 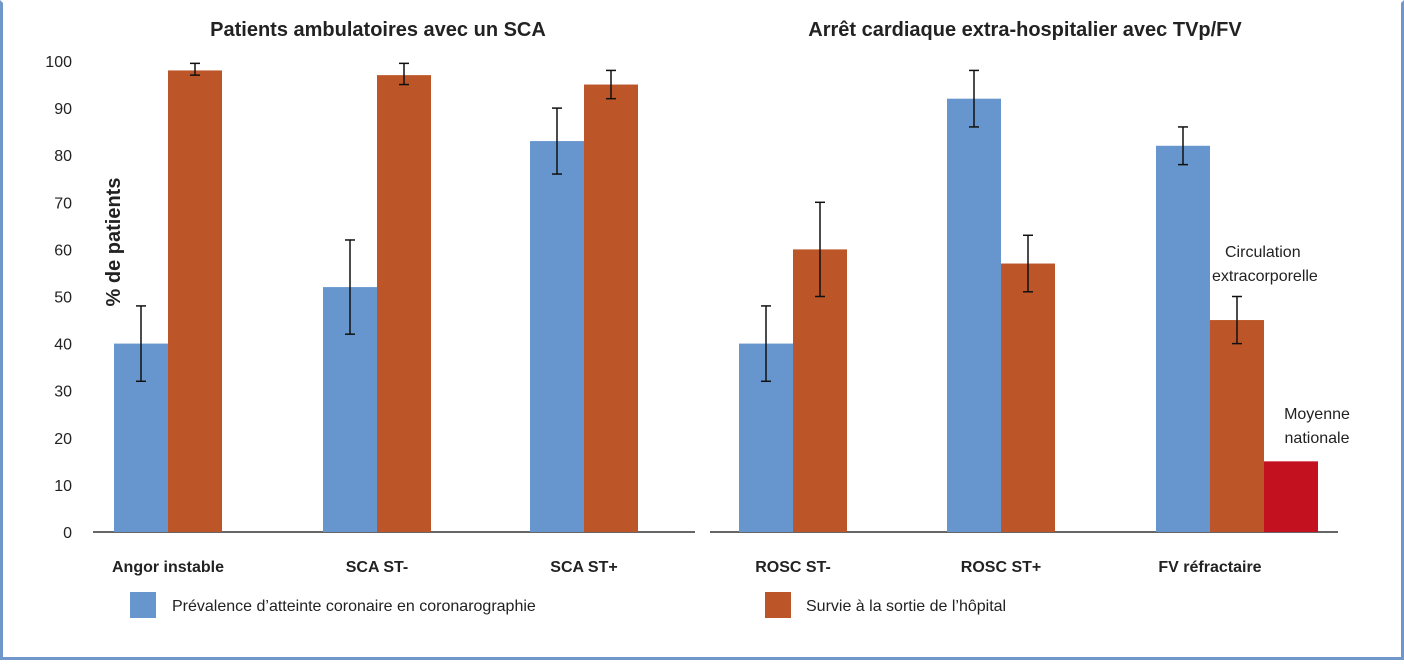 I want to click on y-tick-label: 10, so click(x=63, y=486).